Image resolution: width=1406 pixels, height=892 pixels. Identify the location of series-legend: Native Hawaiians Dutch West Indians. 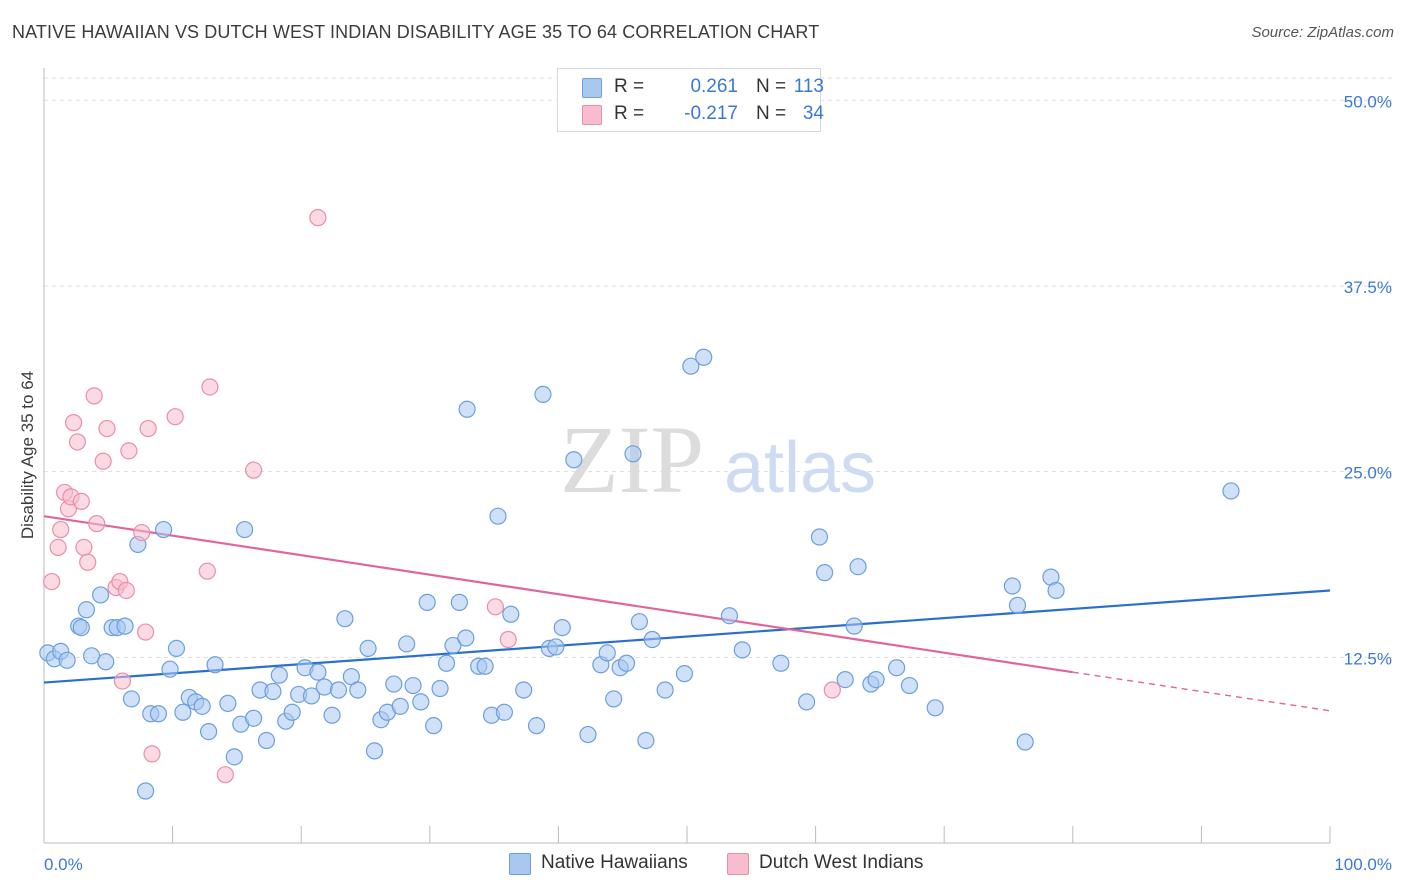
(703, 865).